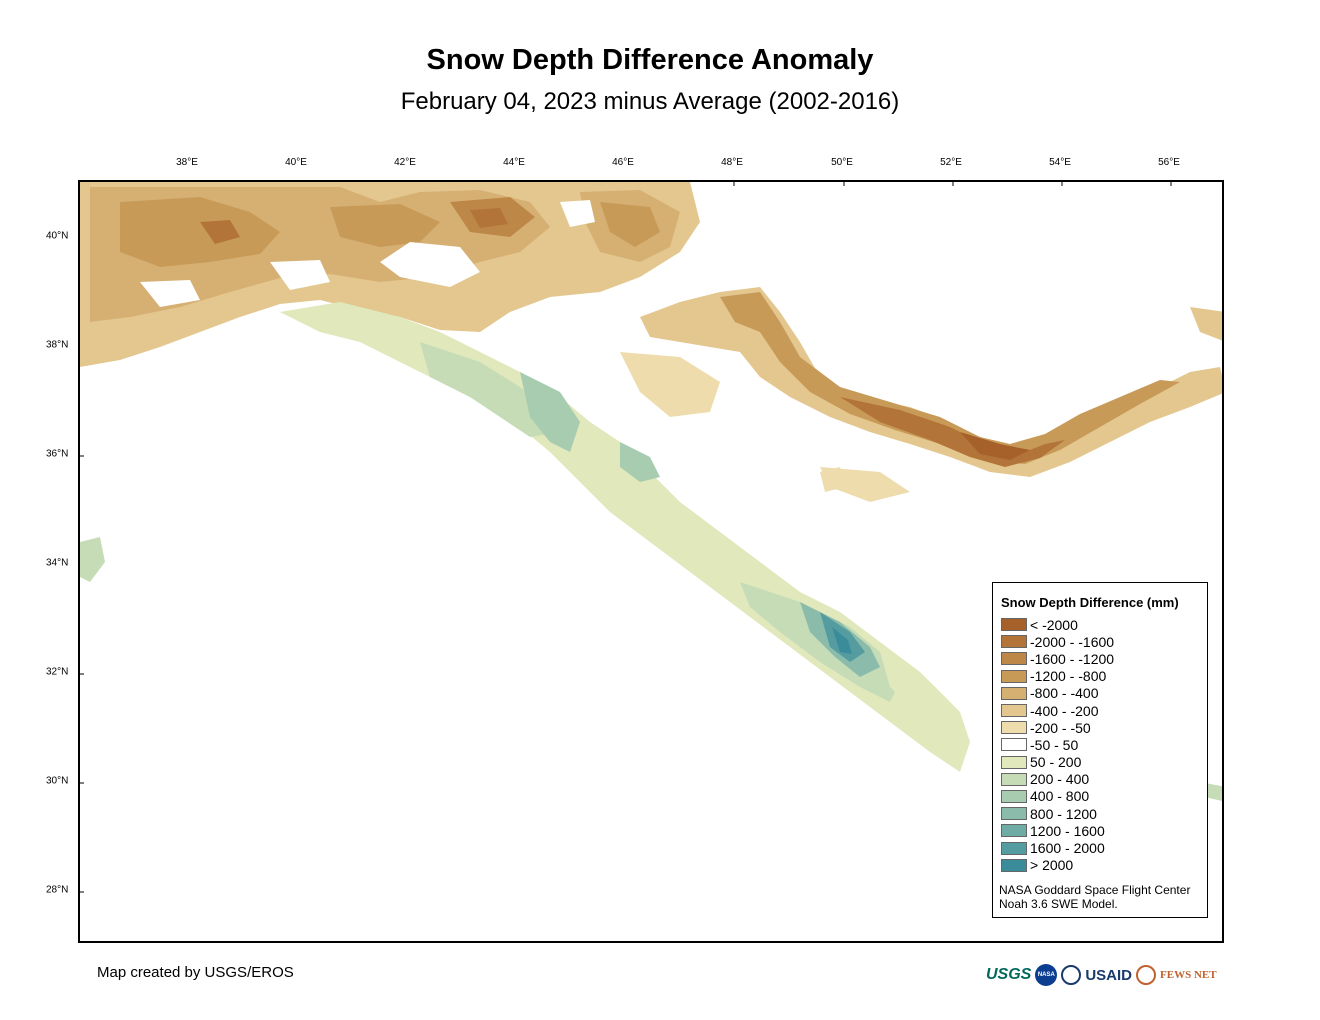 The height and width of the screenshot is (1020, 1320). Describe the element at coordinates (1146, 975) in the screenshot. I see `fewsnet-globe-icon` at that location.